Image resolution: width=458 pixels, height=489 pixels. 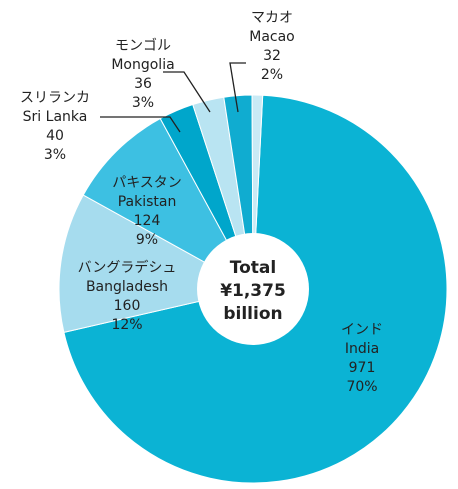 What do you see at coordinates (127, 306) in the screenshot?
I see `slice-label: 160` at bounding box center [127, 306].